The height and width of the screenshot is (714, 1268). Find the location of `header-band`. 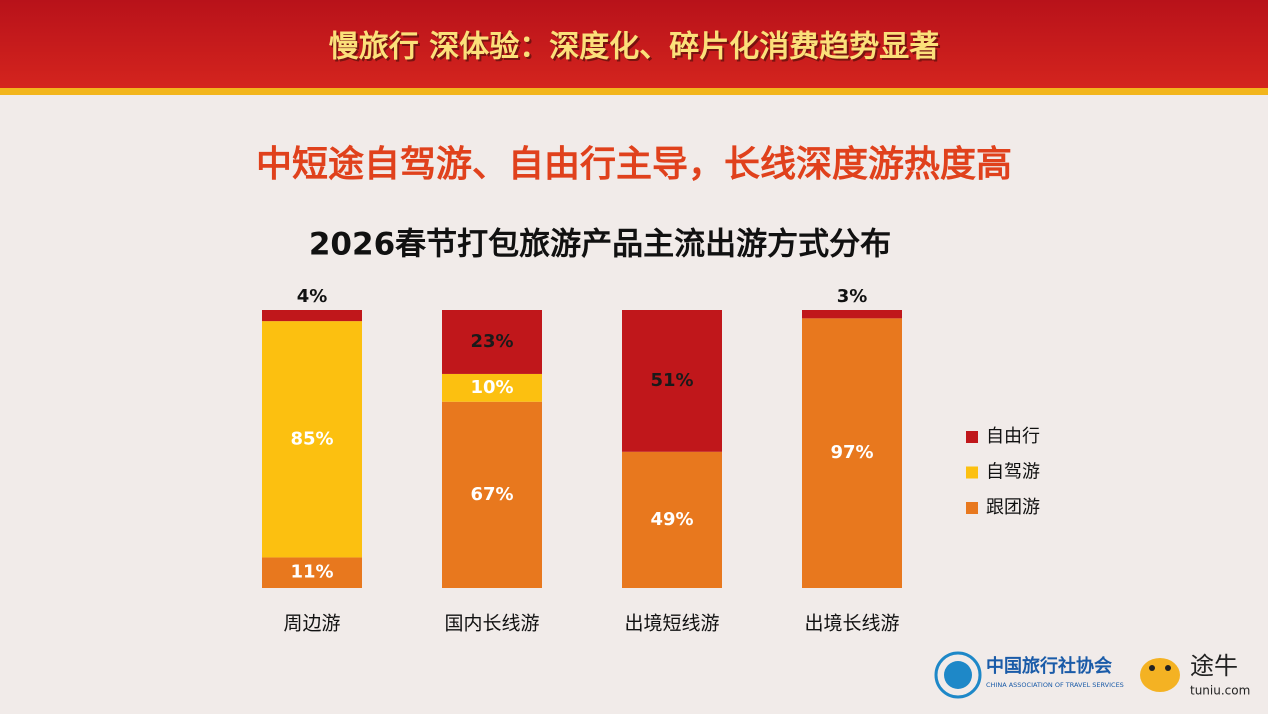

header-band is located at coordinates (634, 44).